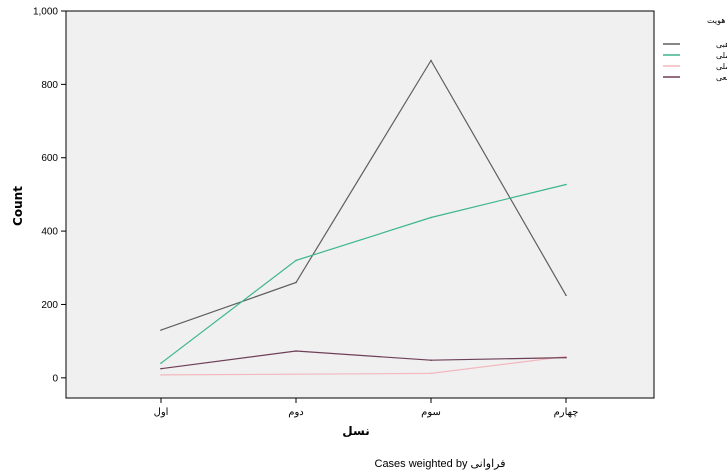  I want to click on y-tick-label: 200, so click(49, 305).